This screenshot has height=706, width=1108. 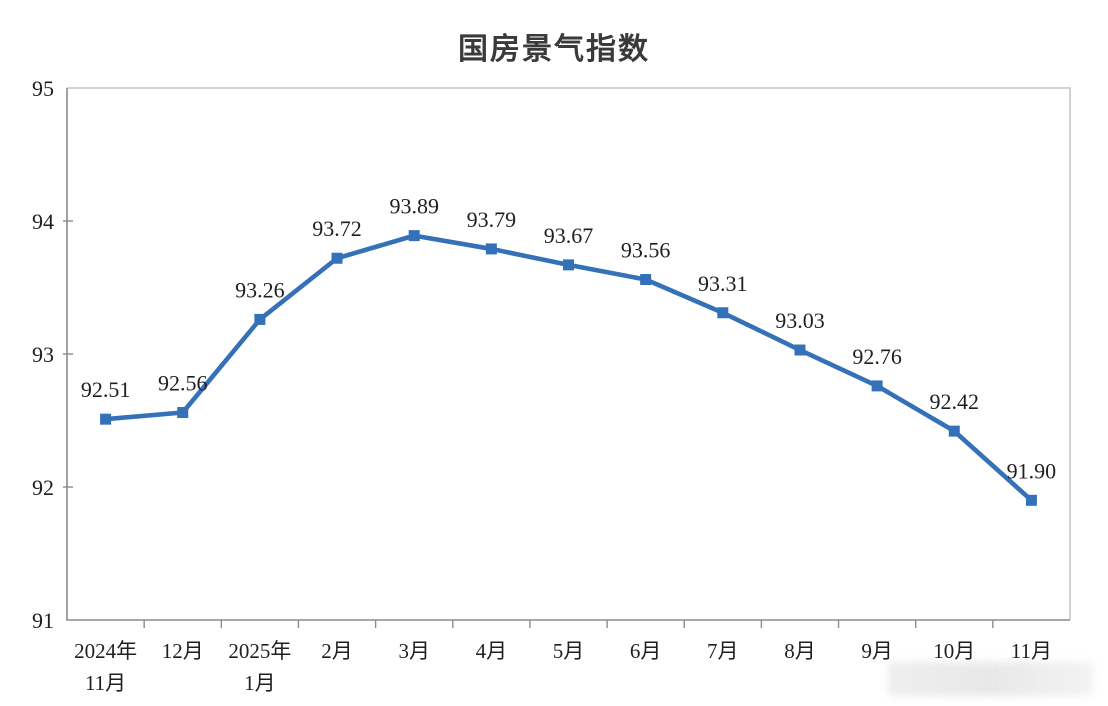 What do you see at coordinates (955, 401) in the screenshot?
I see `data-label: 92.42` at bounding box center [955, 401].